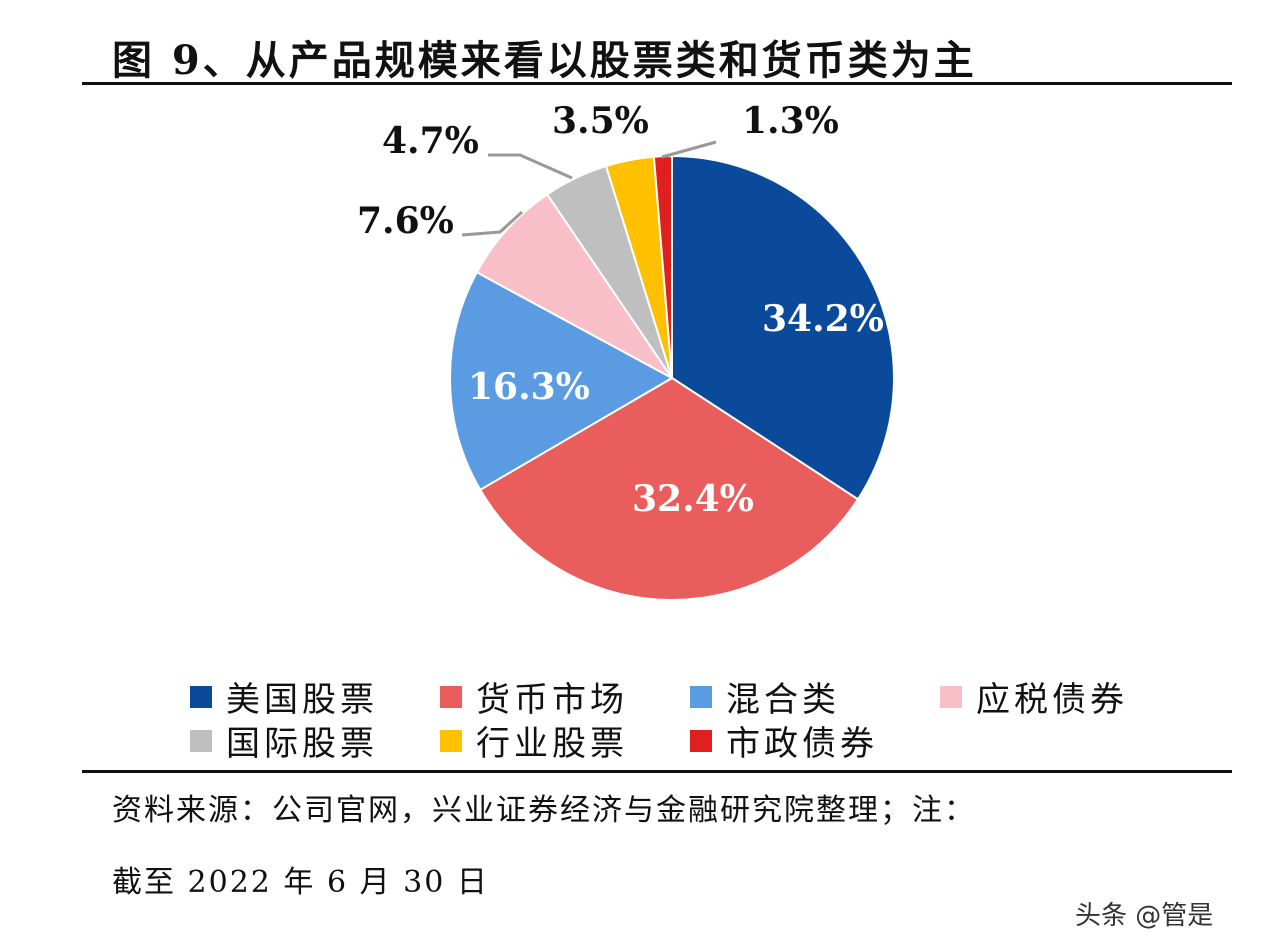  I want to click on data-label-6: 1.3%, so click(790, 121).